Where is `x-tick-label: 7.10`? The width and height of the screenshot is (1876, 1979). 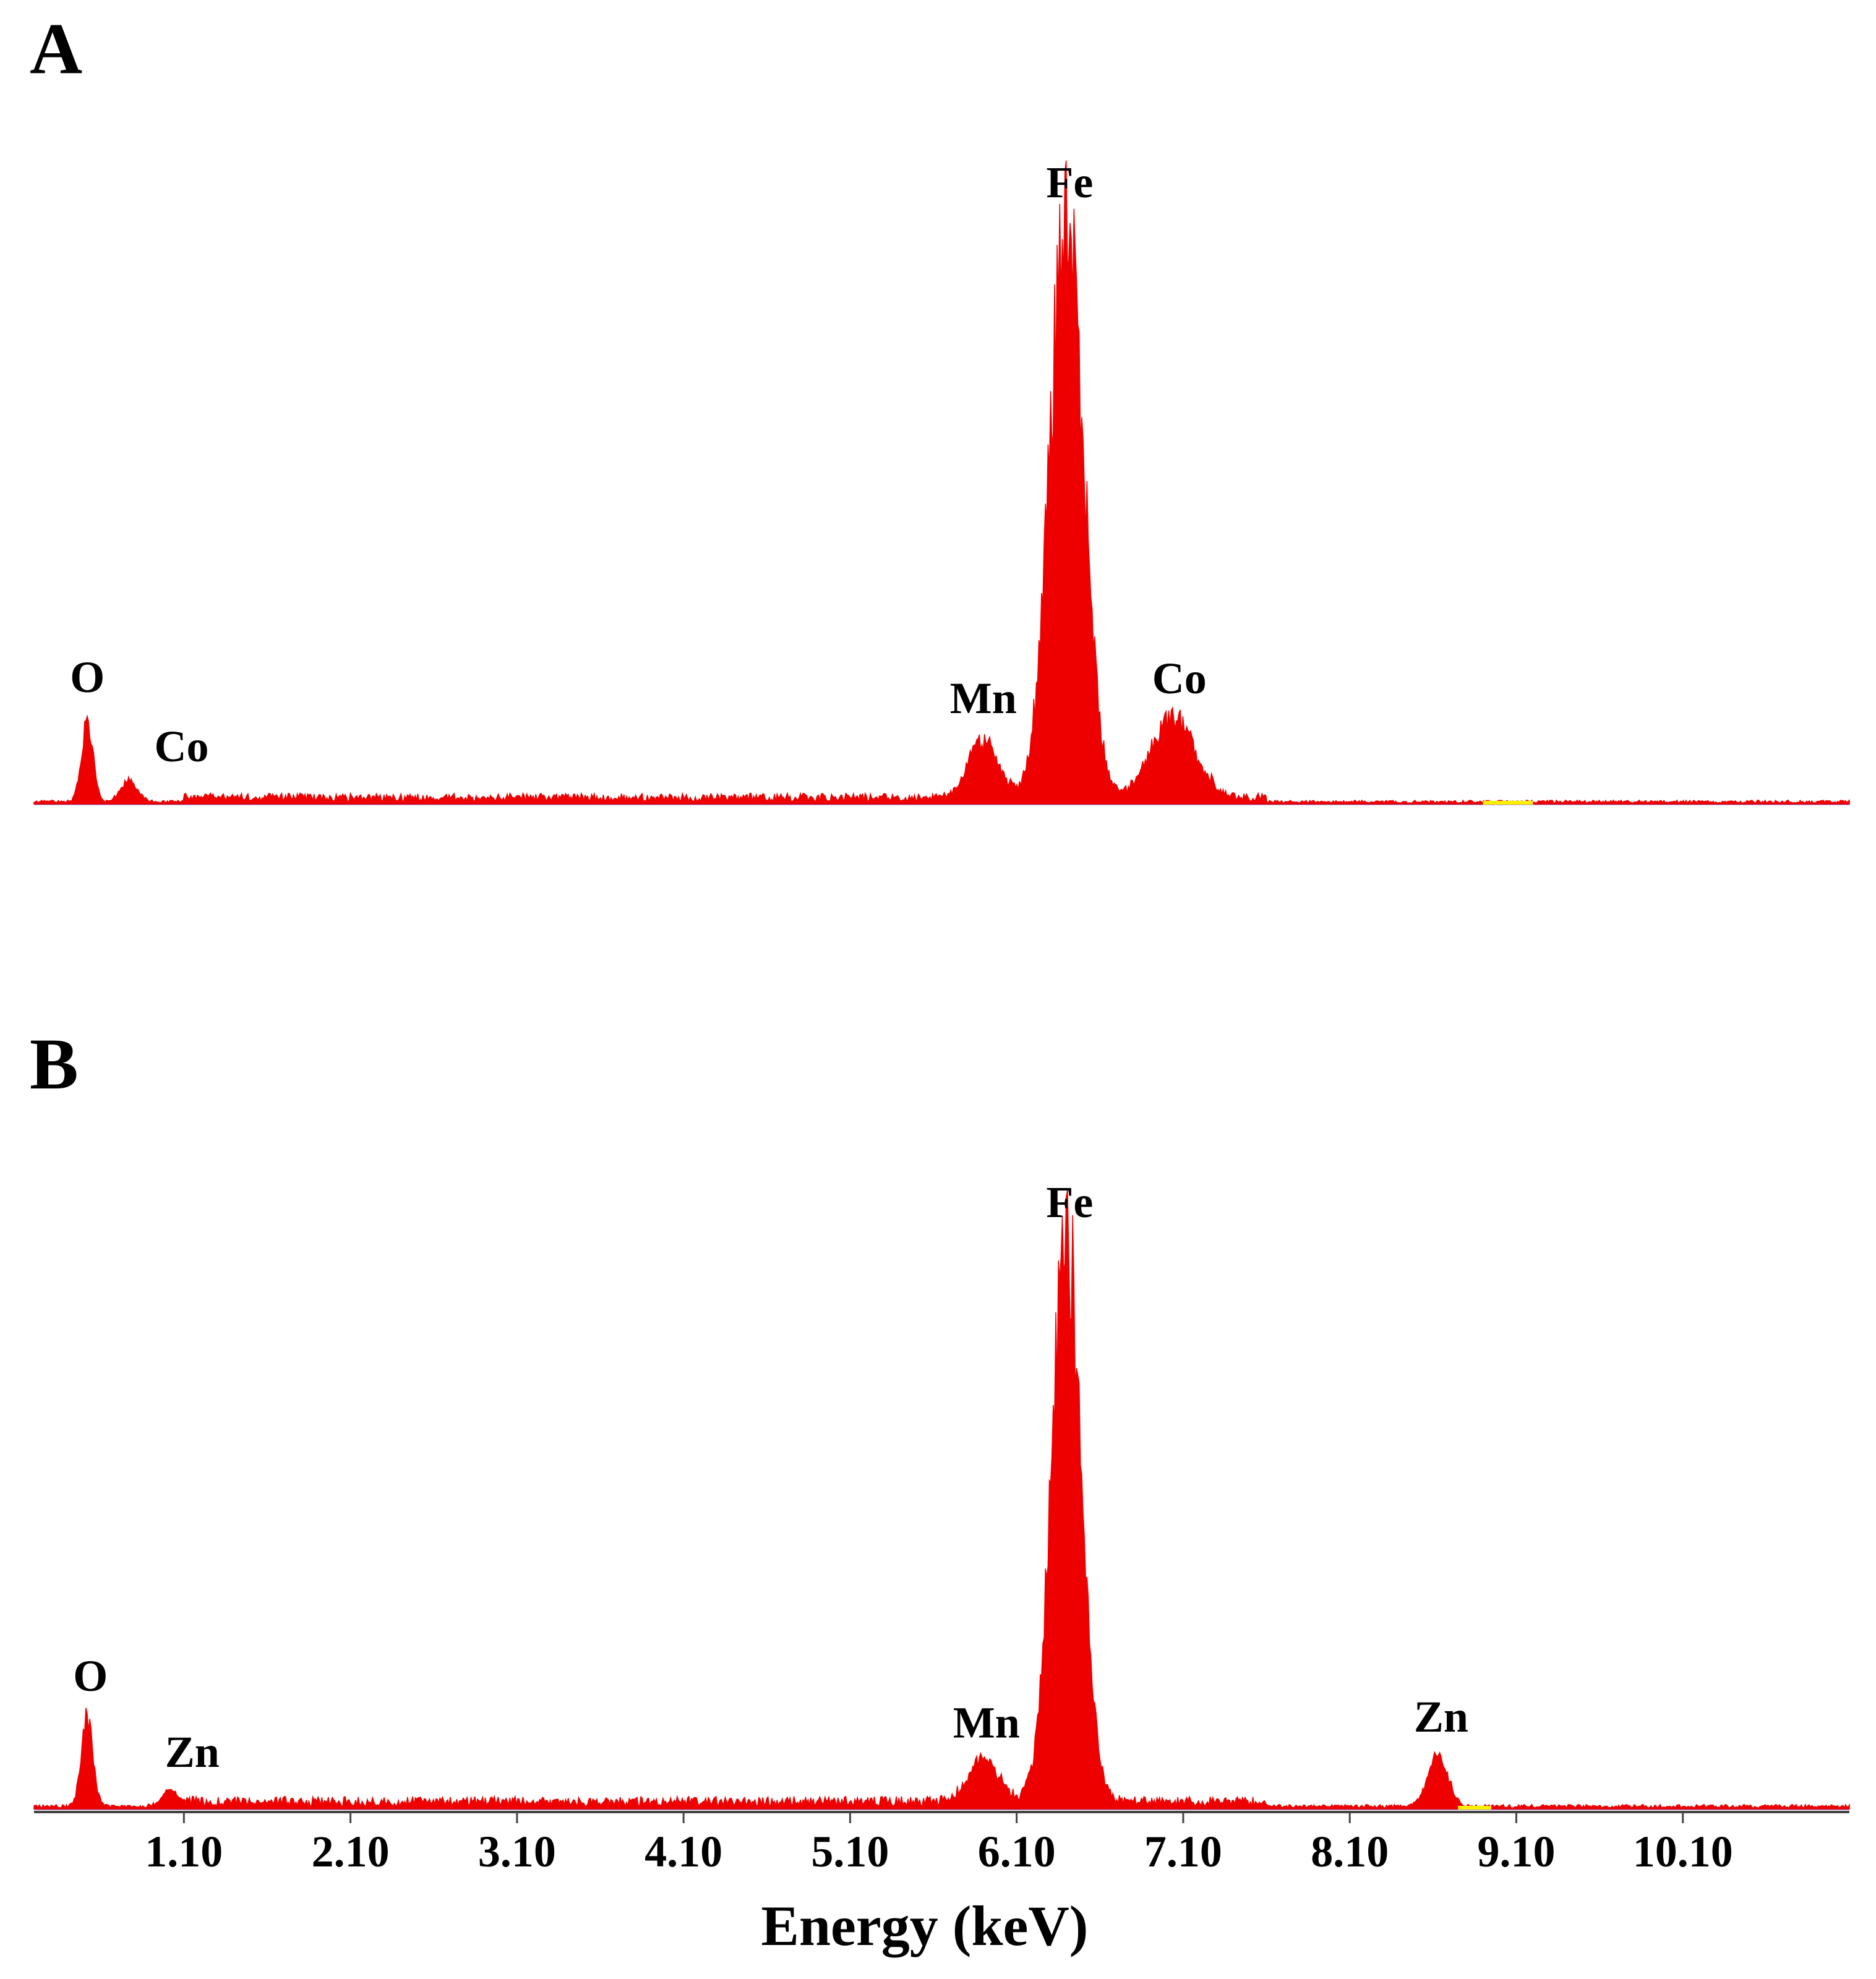
x-tick-label: 7.10 is located at coordinates (1183, 1851).